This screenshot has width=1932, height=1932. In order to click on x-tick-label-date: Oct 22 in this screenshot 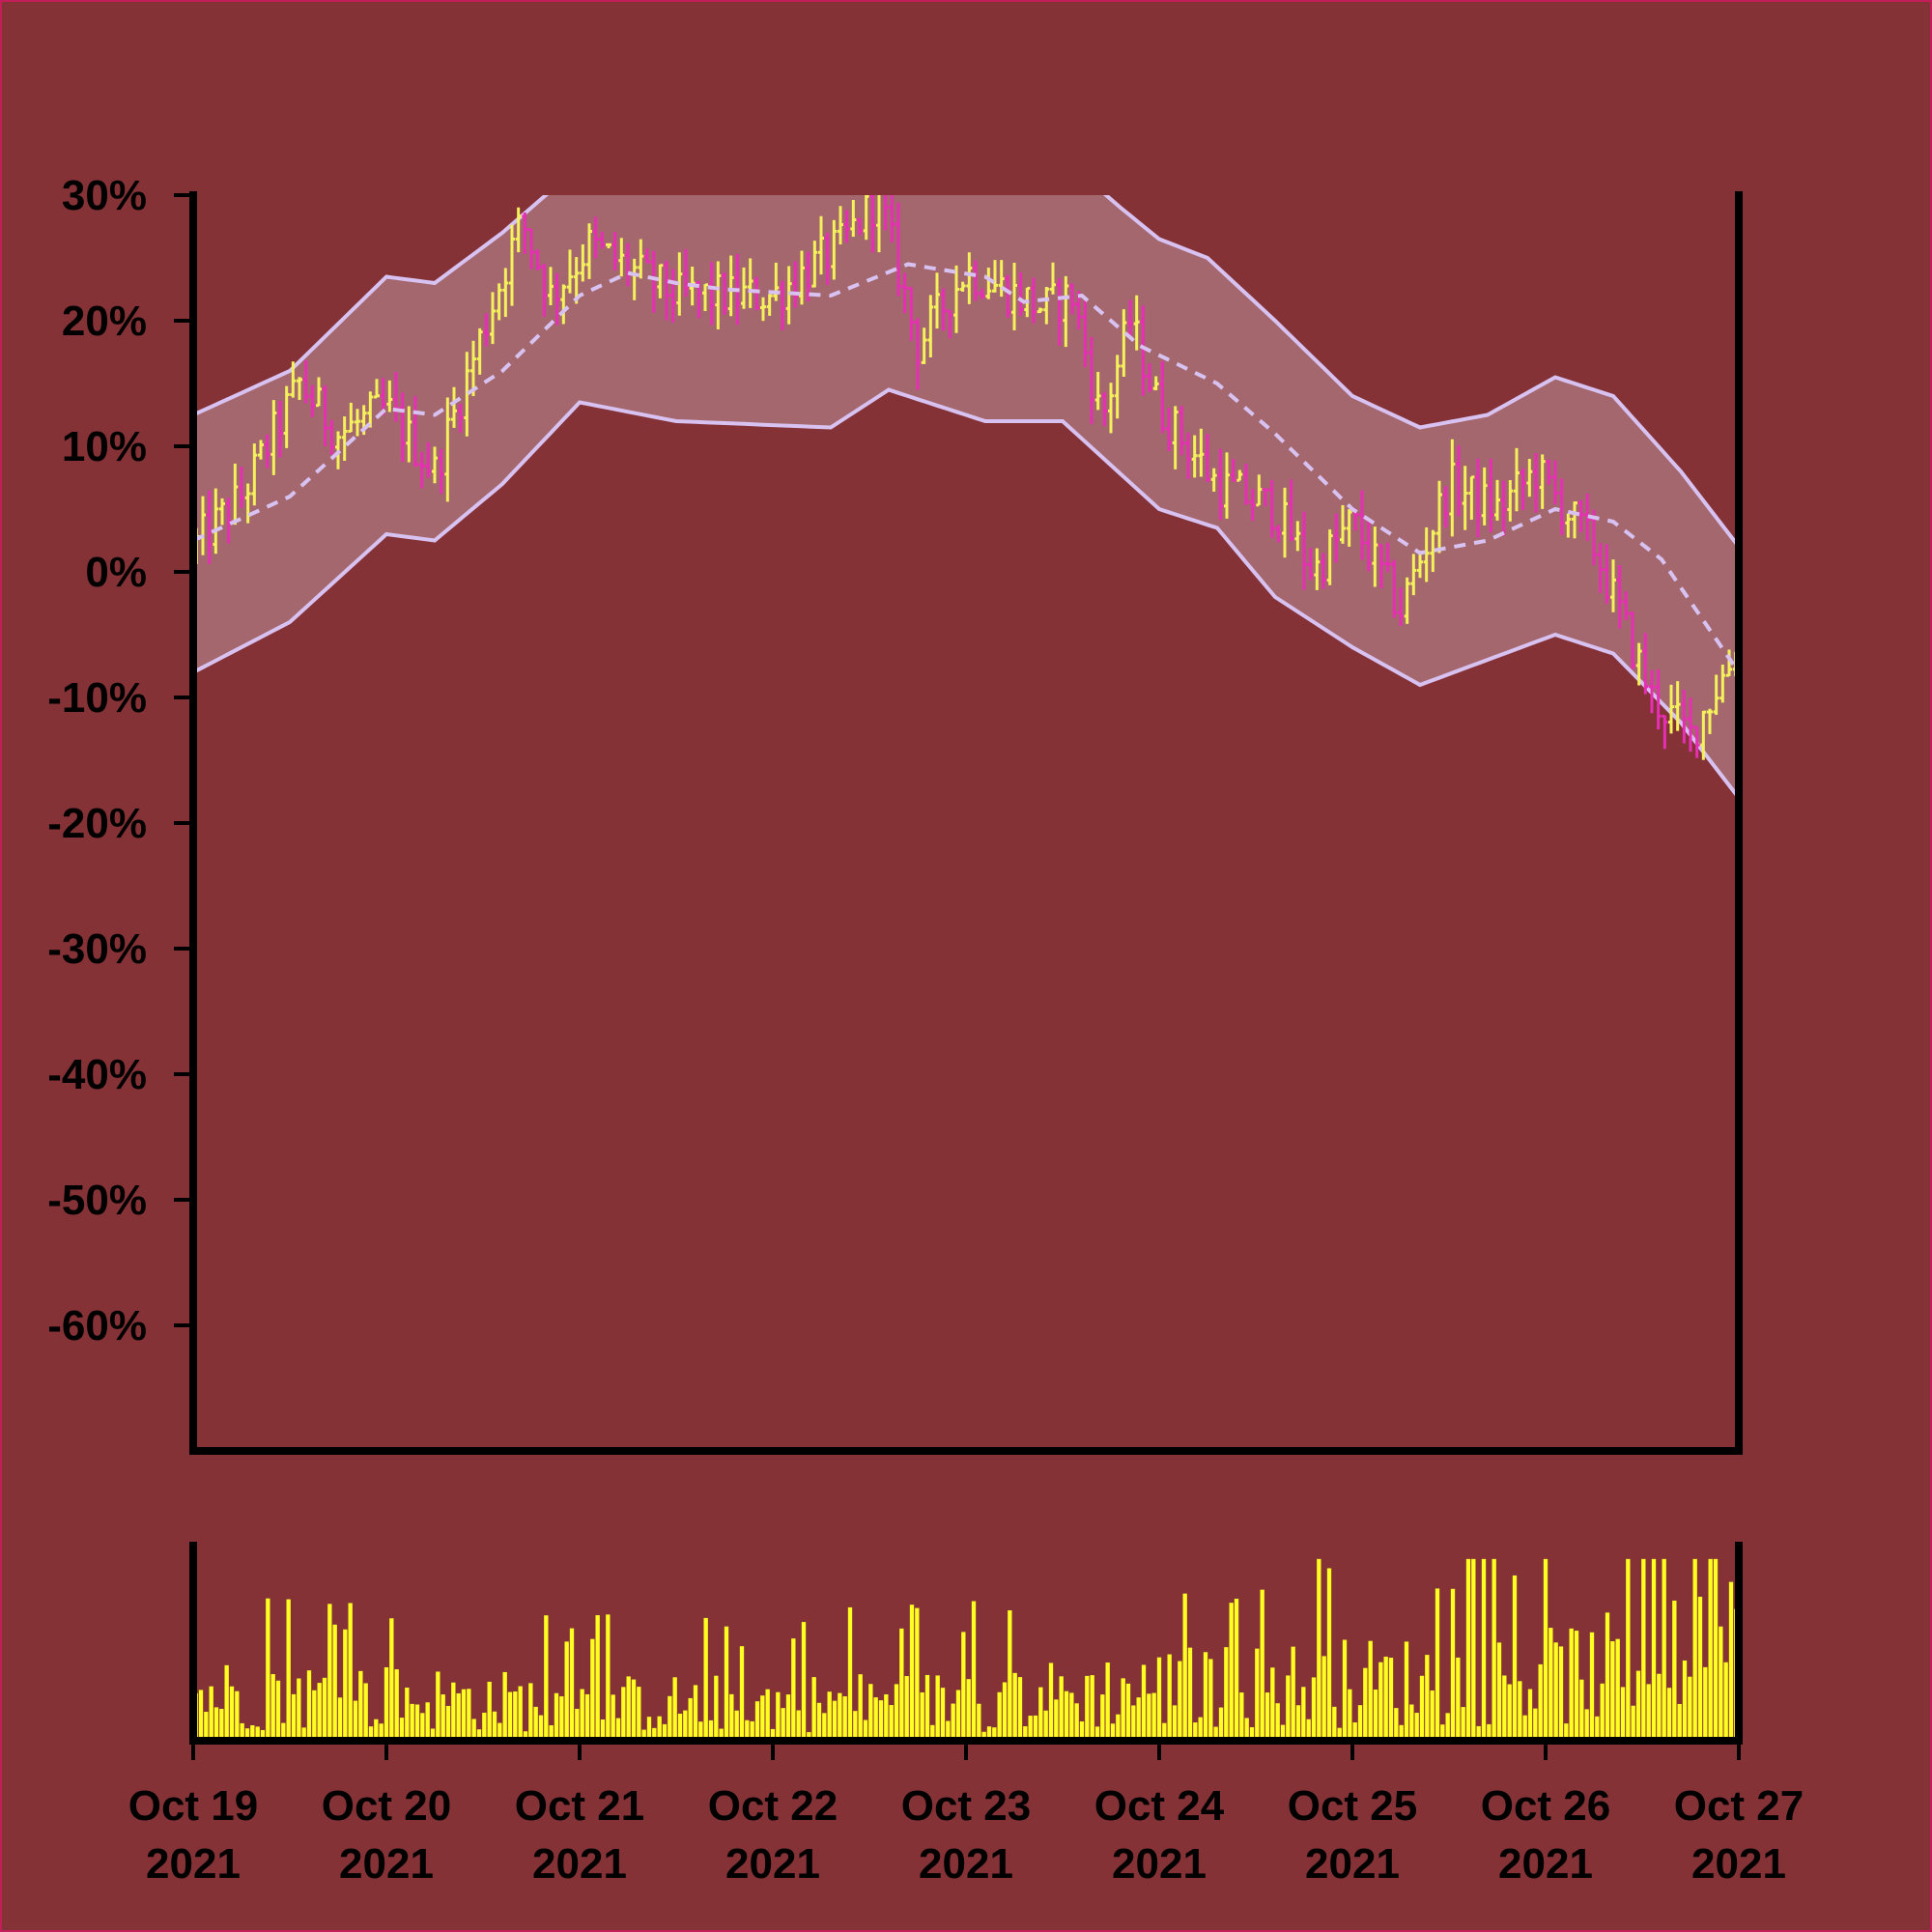, I will do `click(773, 1806)`.